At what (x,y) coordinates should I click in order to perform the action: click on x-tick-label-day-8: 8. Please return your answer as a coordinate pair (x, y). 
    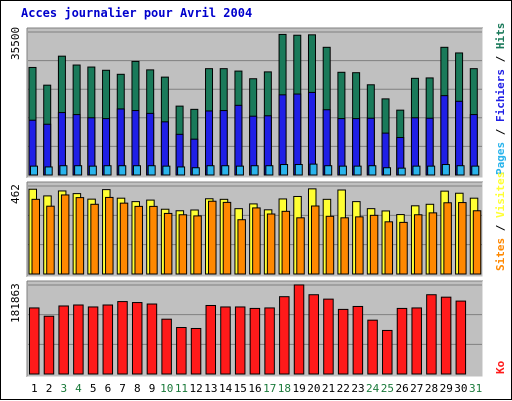
    Looking at the image, I should click on (137, 388).